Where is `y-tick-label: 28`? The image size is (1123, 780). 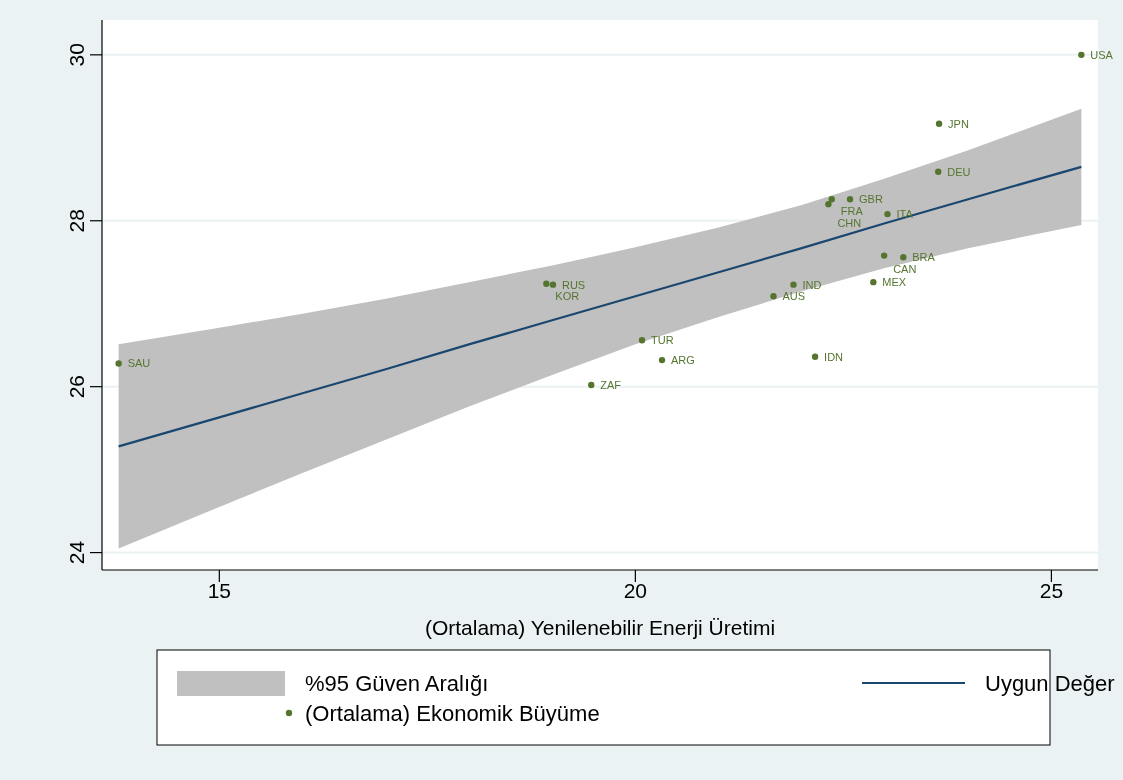 y-tick-label: 28 is located at coordinates (76, 221).